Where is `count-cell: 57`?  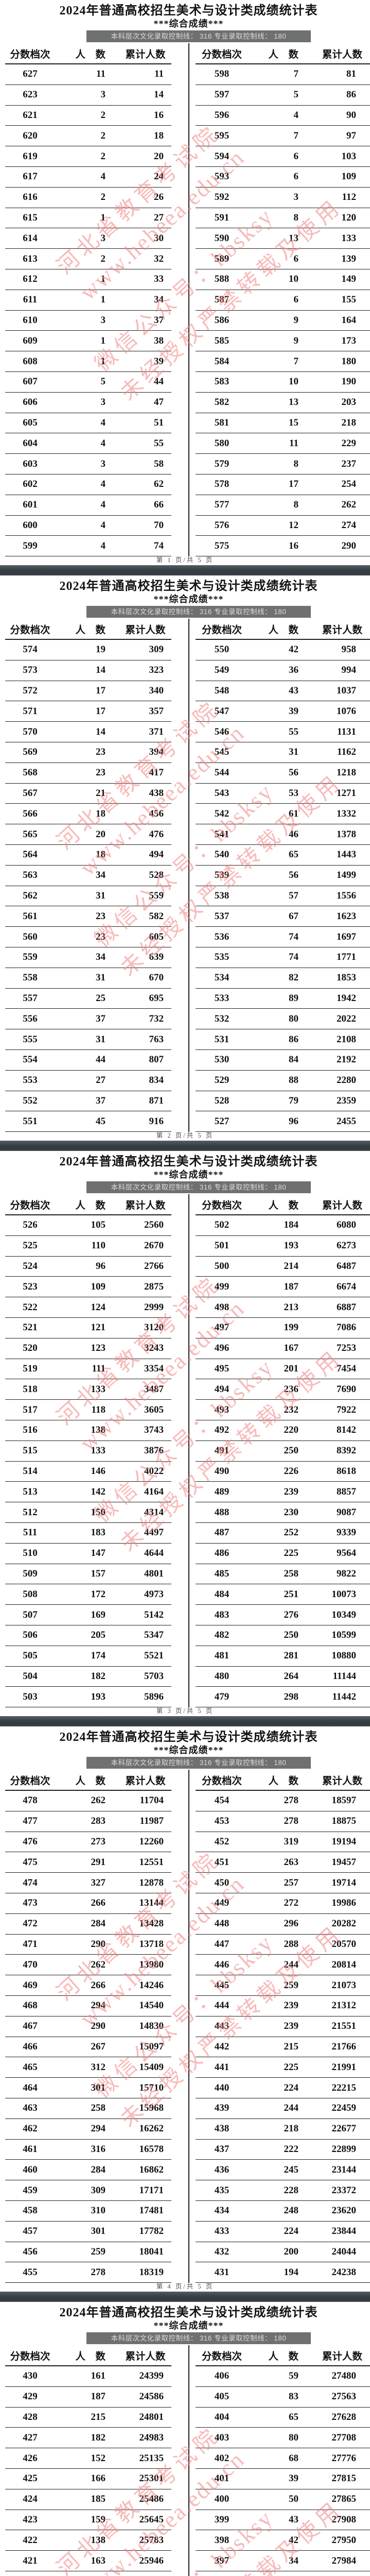 count-cell: 57 is located at coordinates (293, 895).